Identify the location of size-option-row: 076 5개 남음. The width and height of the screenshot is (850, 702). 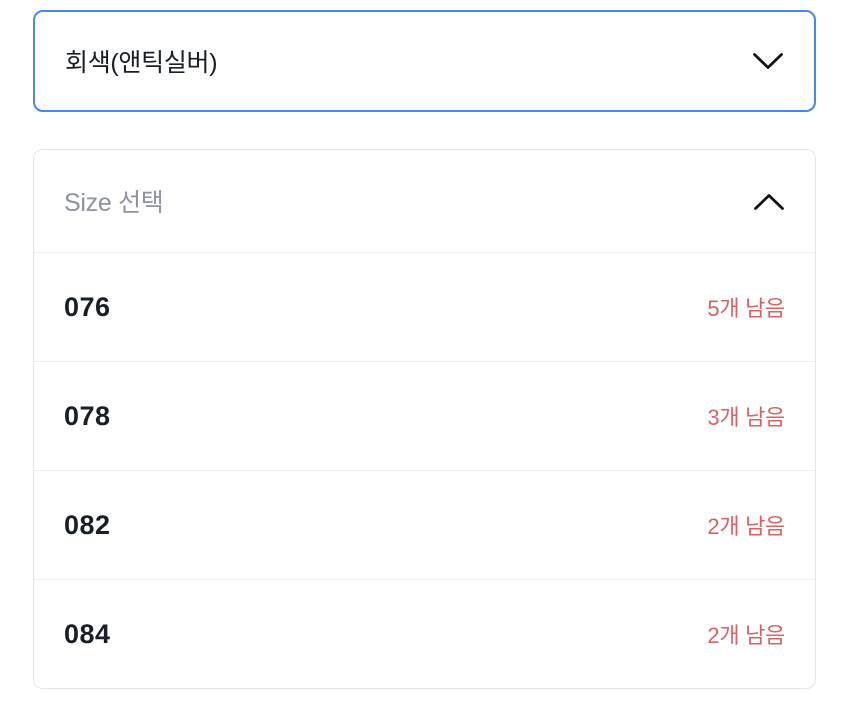
(424, 307).